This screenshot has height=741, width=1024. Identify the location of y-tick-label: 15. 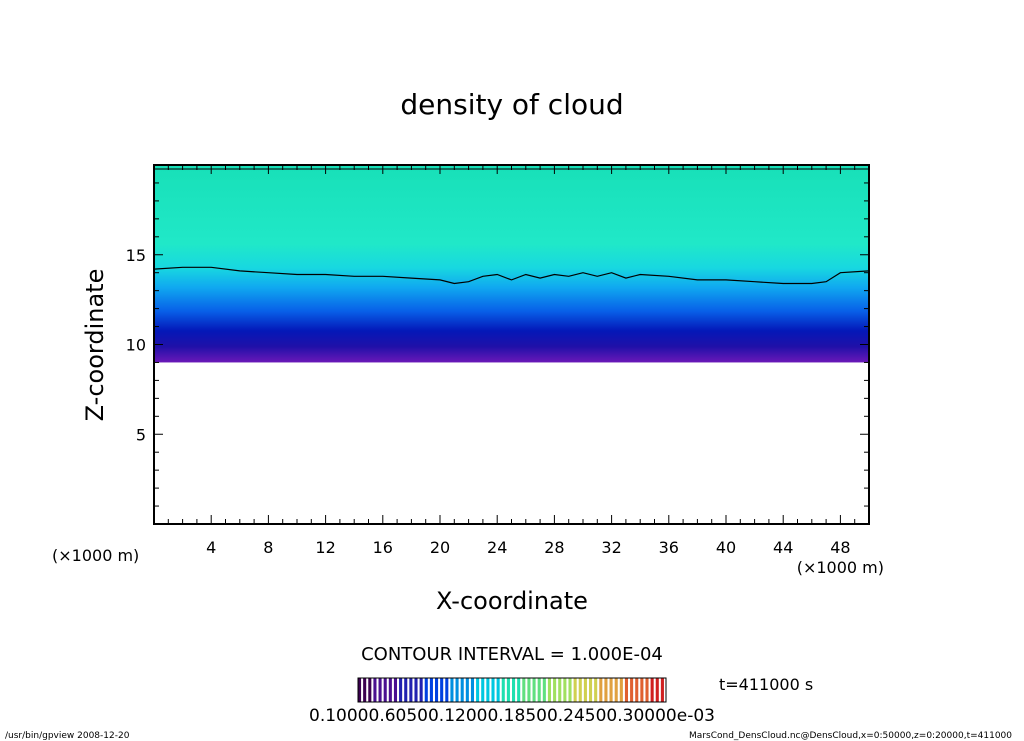
(136, 255).